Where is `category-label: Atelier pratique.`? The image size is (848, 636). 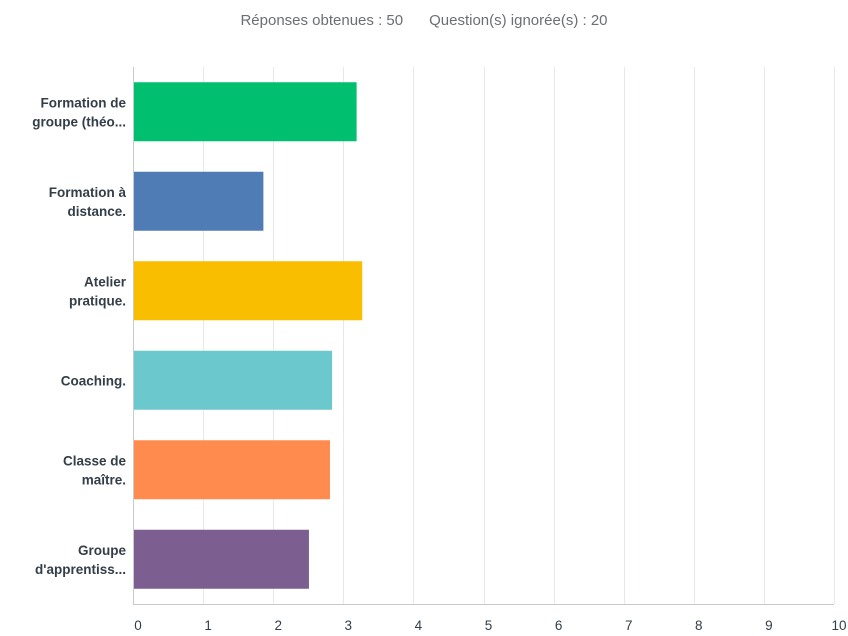 category-label: Atelier pratique. is located at coordinates (98, 291).